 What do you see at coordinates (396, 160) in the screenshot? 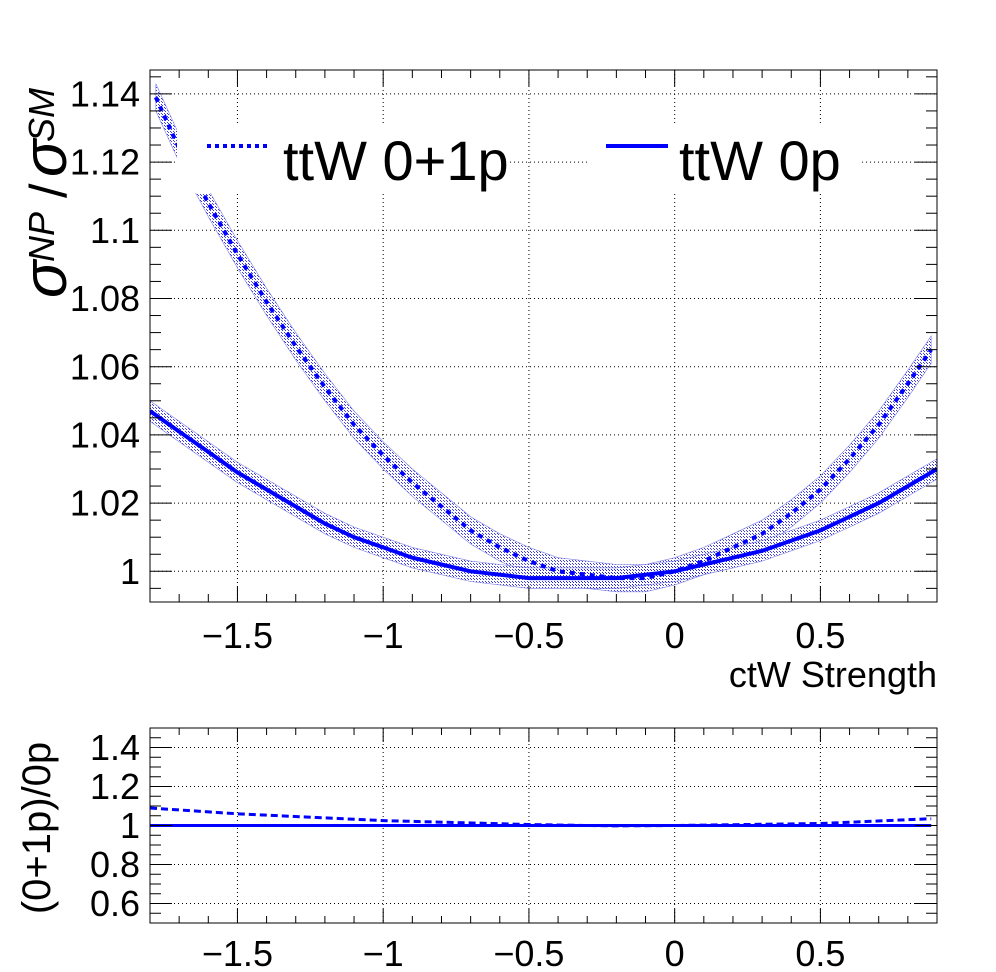
I see `legend-label-0p1p: ttW 0+1p` at bounding box center [396, 160].